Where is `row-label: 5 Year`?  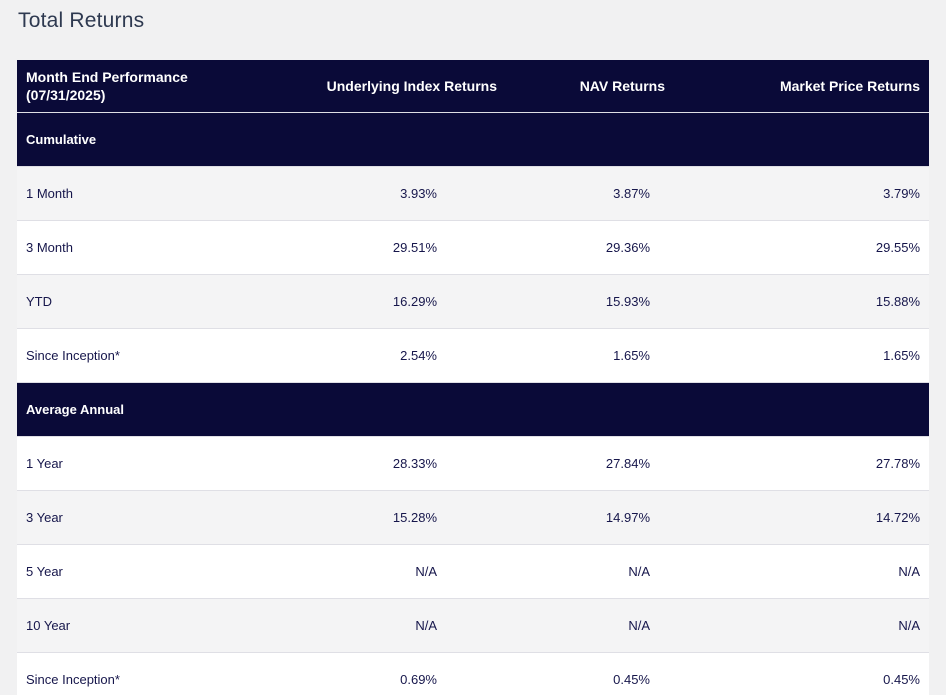 row-label: 5 Year is located at coordinates (157, 571).